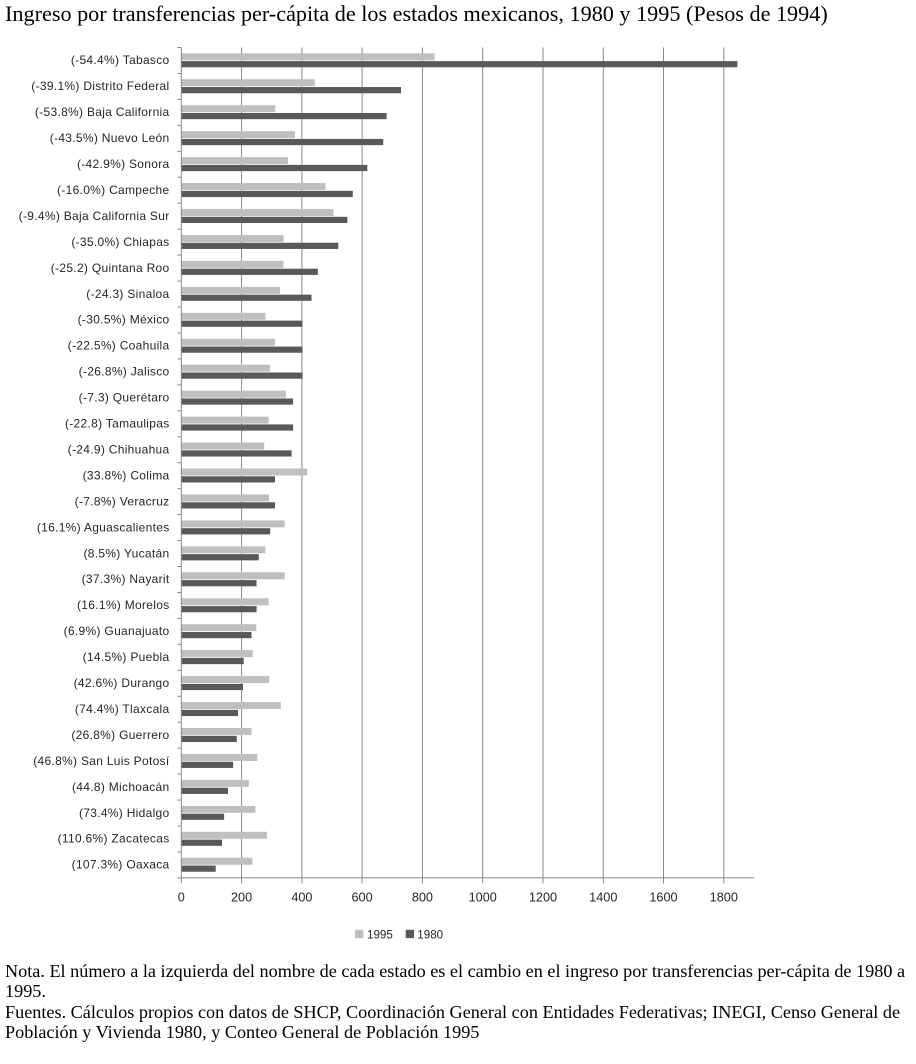  What do you see at coordinates (724, 898) in the screenshot?
I see `svg-text: 1800` at bounding box center [724, 898].